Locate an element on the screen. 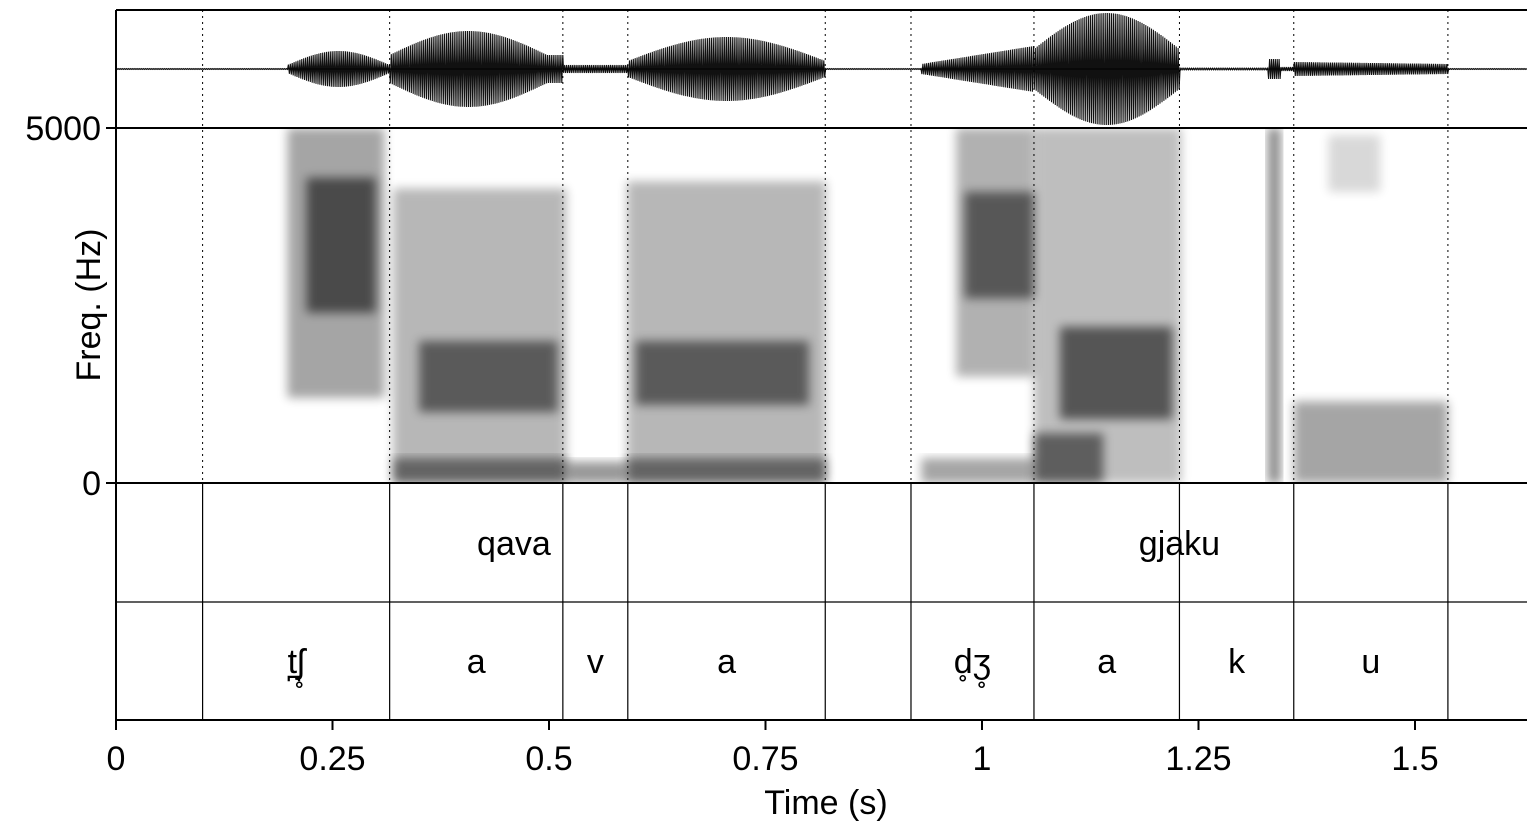  segment-label: t̪ʃ̥ is located at coordinates (297, 666).